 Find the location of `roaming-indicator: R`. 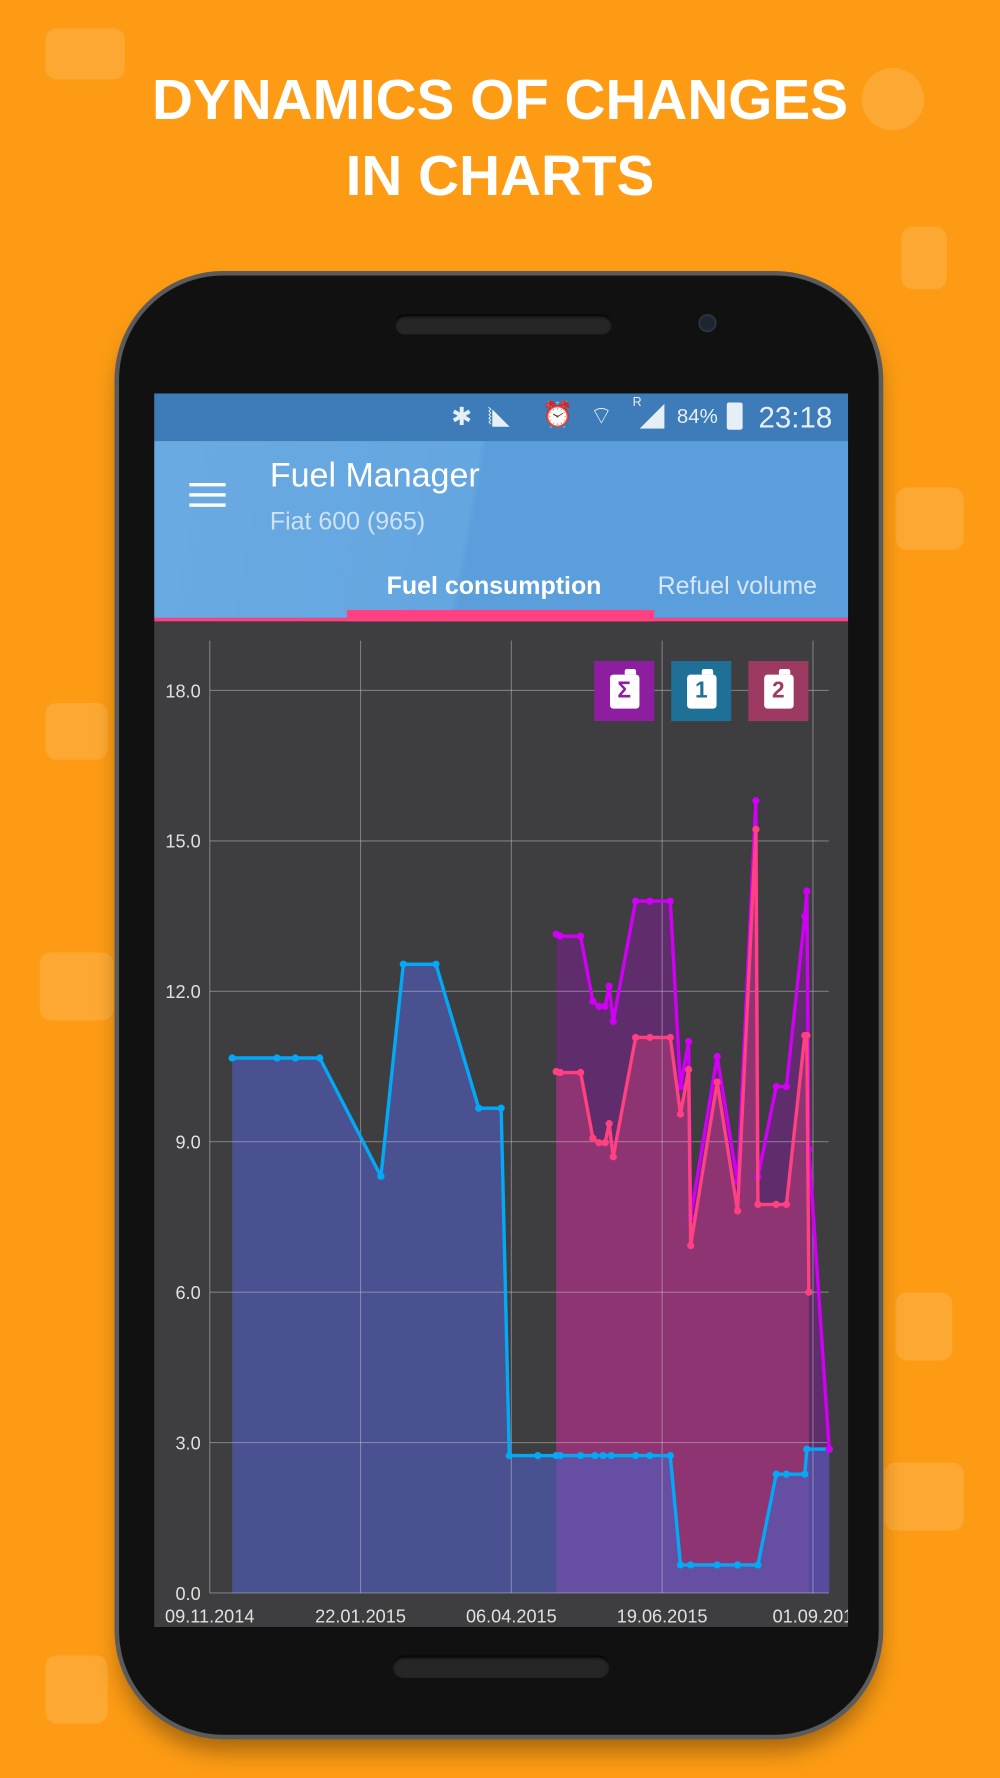

roaming-indicator: R is located at coordinates (637, 402).